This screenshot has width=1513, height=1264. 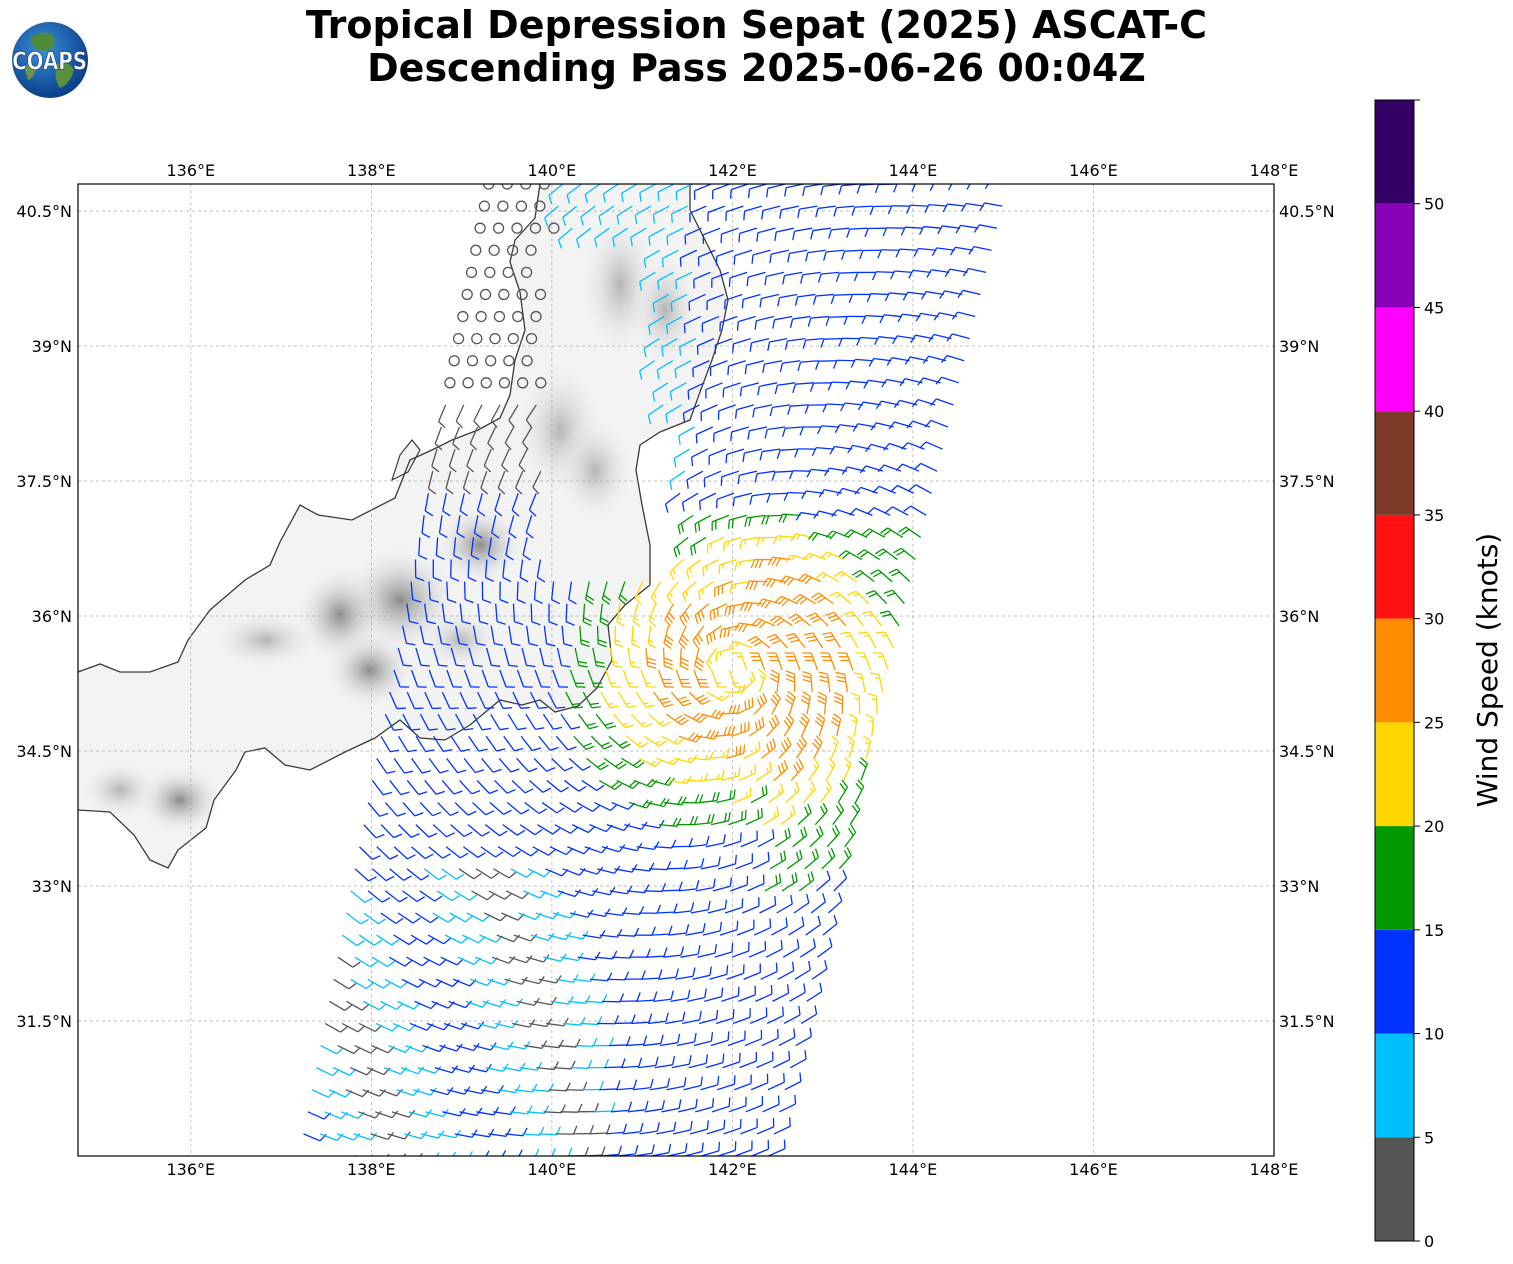 What do you see at coordinates (913, 1169) in the screenshot?
I see `lon-tick-label: 144°E` at bounding box center [913, 1169].